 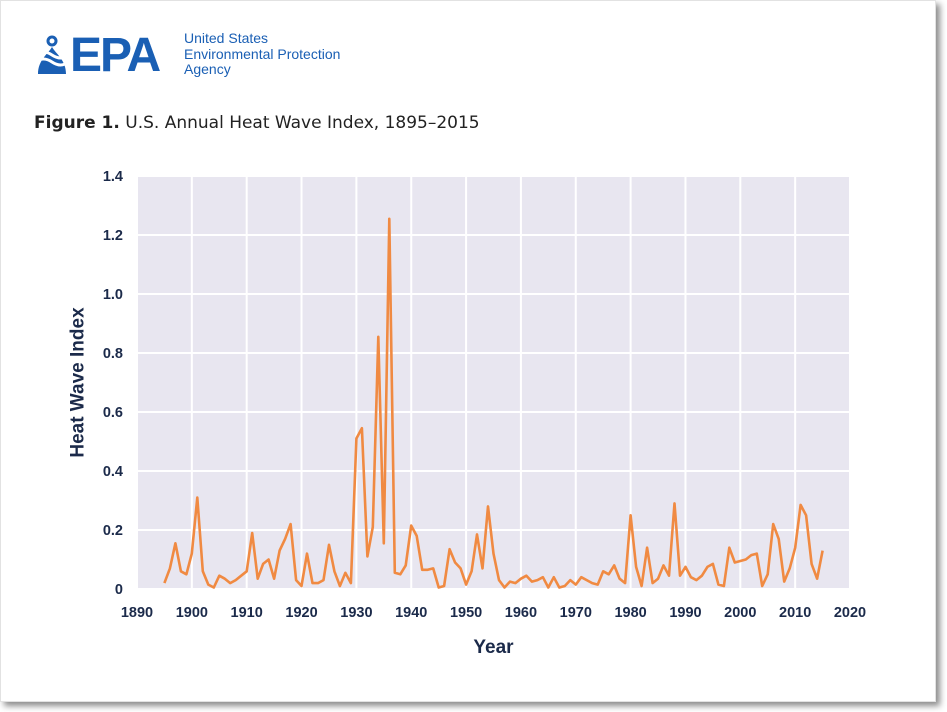 What do you see at coordinates (113, 531) in the screenshot?
I see `y-tick-label: 0.2` at bounding box center [113, 531].